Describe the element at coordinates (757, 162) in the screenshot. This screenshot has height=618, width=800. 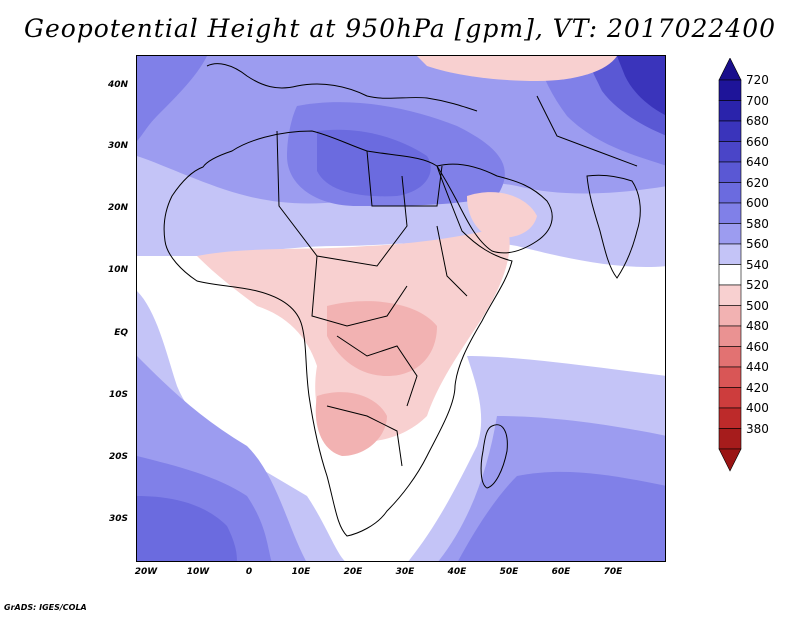
I see `legend-label-640: 640` at that location.